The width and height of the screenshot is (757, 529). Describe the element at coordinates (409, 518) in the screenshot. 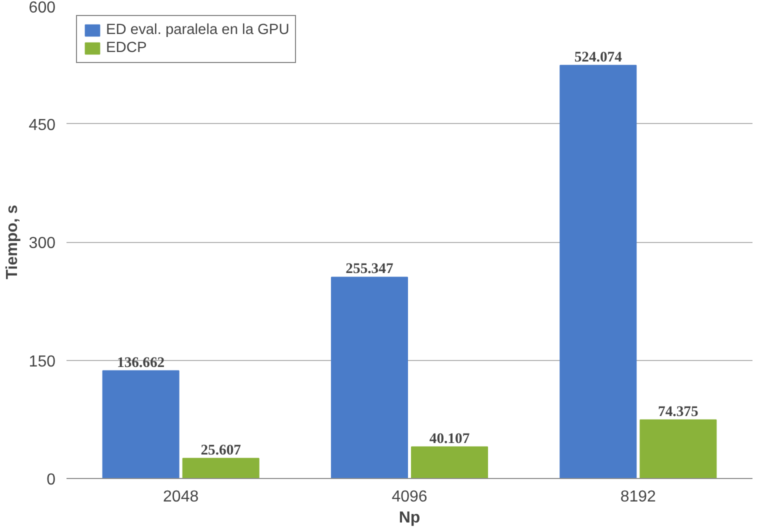

I see `x-axis-title: Np` at that location.